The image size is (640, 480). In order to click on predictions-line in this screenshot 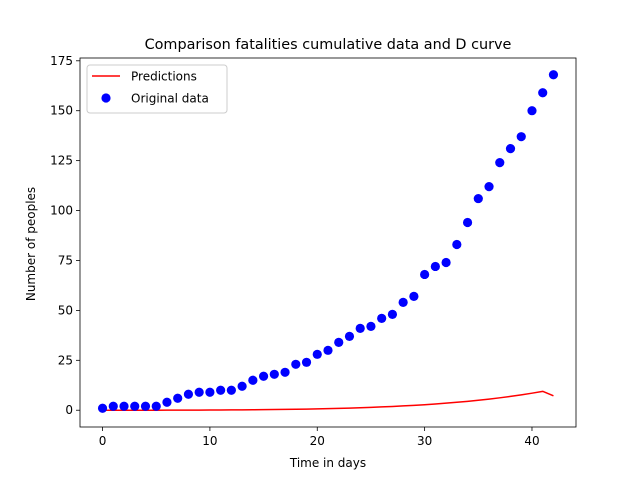, I will do `click(328, 400)`.